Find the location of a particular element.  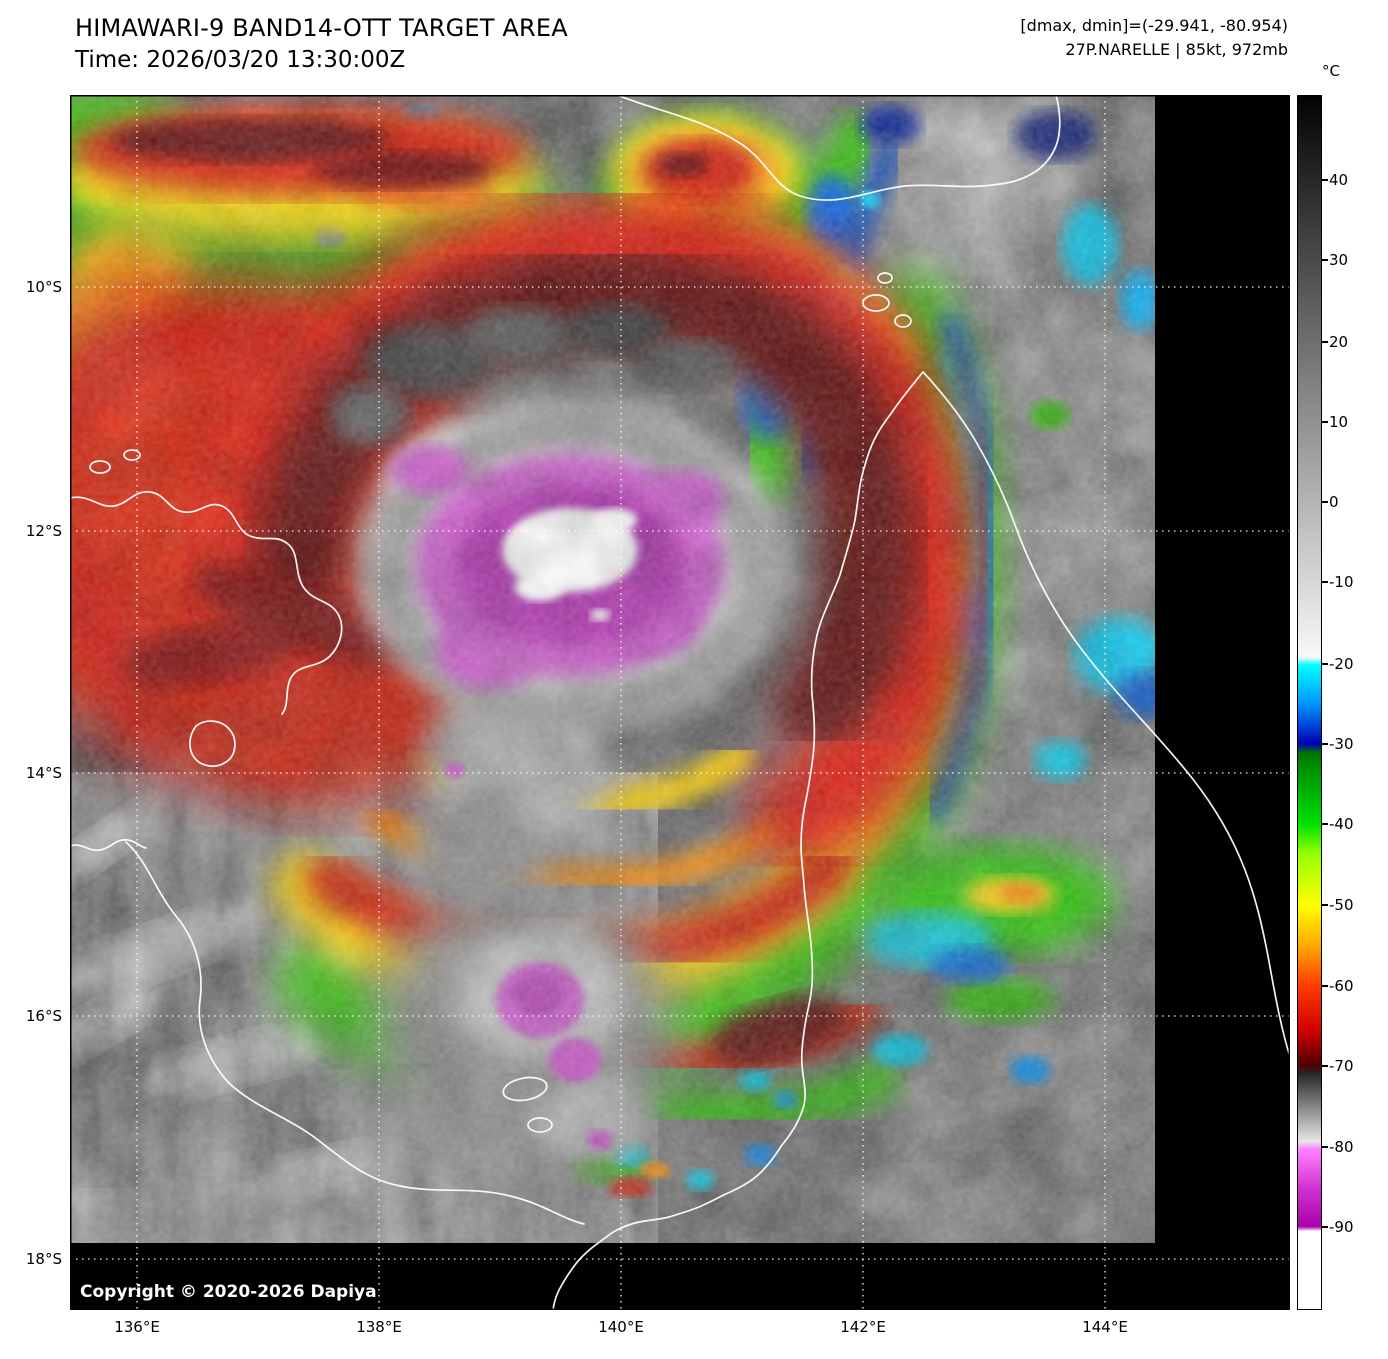

lon-tick-label: 140°E is located at coordinates (621, 1327).